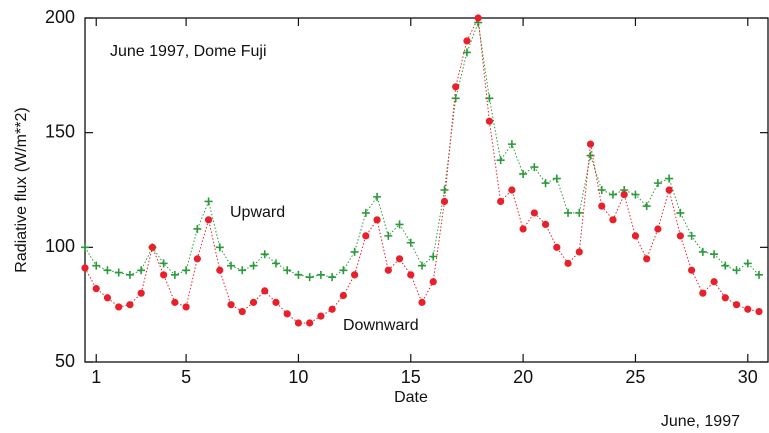 The height and width of the screenshot is (433, 769). Describe the element at coordinates (21, 189) in the screenshot. I see `y-axis-label: Radiative flux (W/m**2)` at that location.